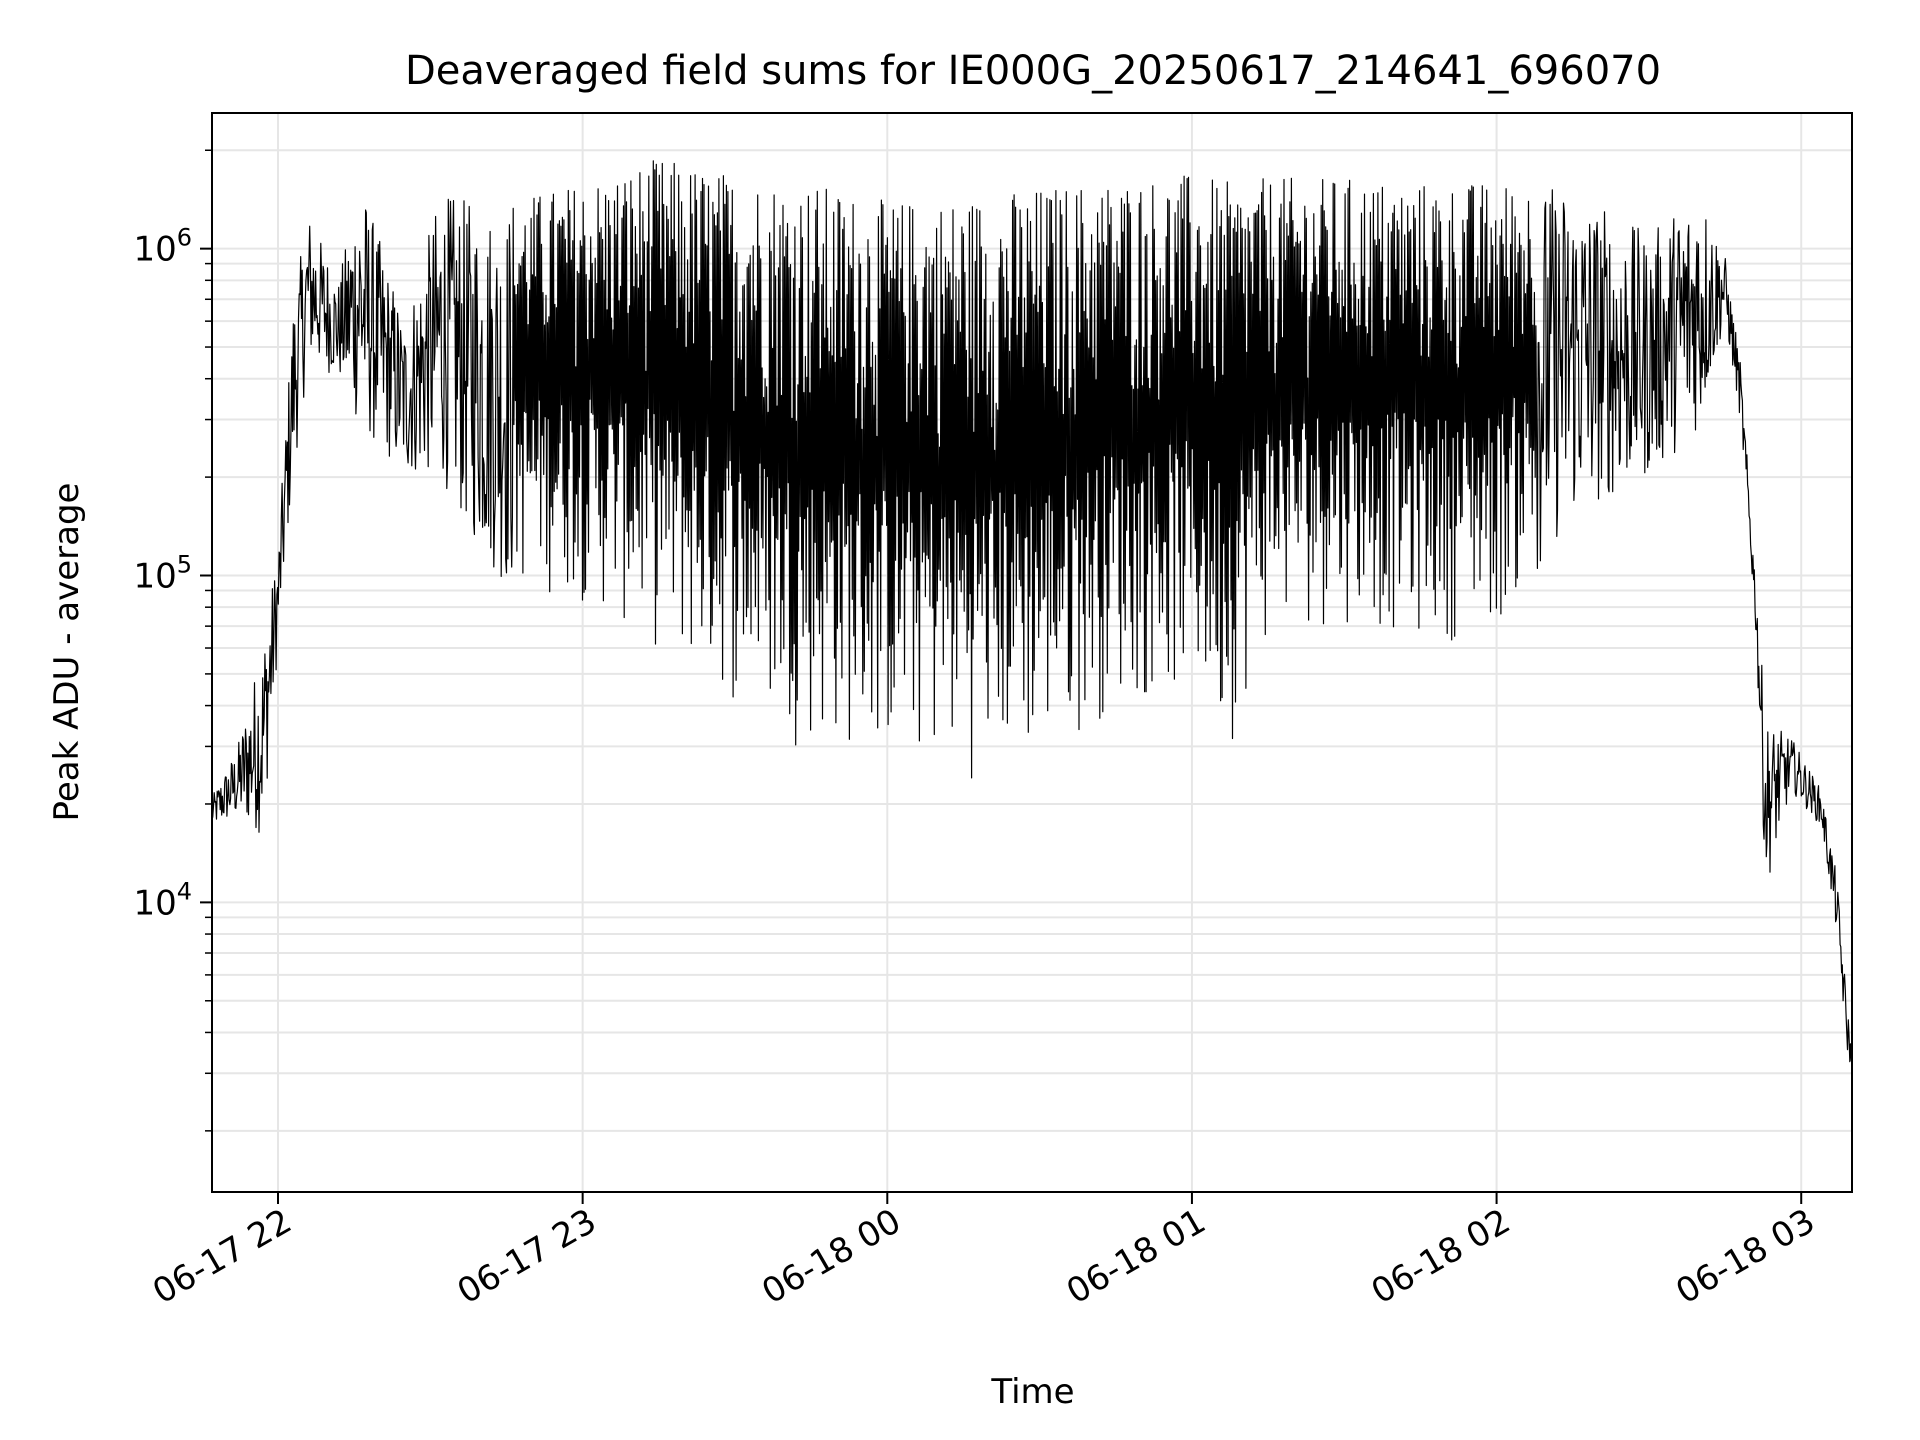  I want to click on y-tick-label: 10⁵, so click(162, 574).